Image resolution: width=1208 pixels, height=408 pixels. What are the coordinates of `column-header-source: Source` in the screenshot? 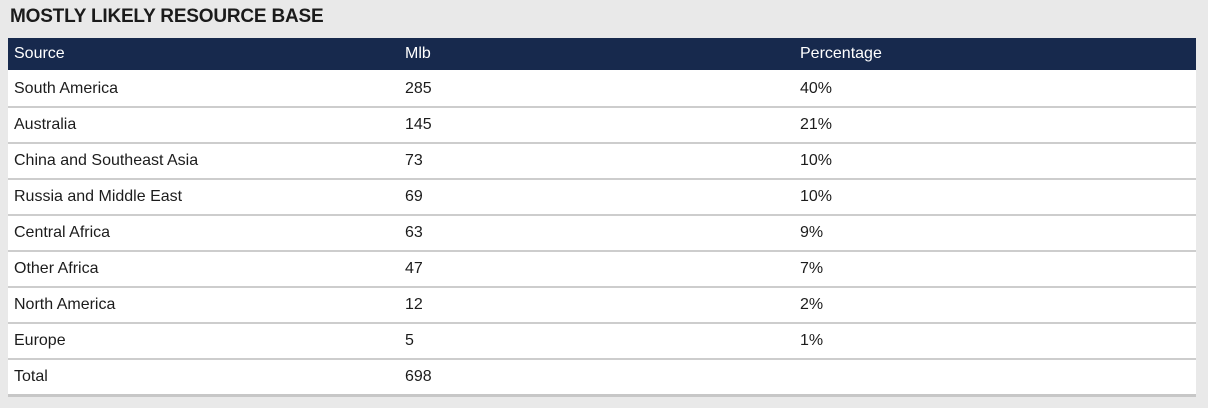 It's located at (39, 53).